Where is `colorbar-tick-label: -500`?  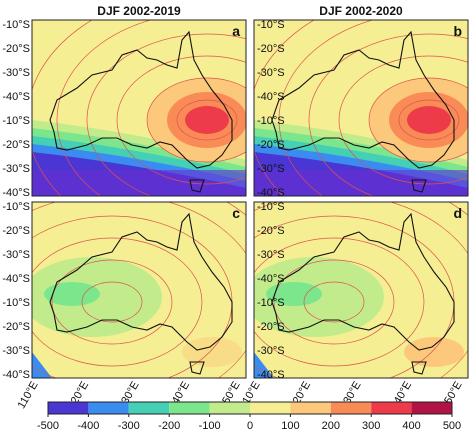
colorbar-tick-label: -500 is located at coordinates (48, 426).